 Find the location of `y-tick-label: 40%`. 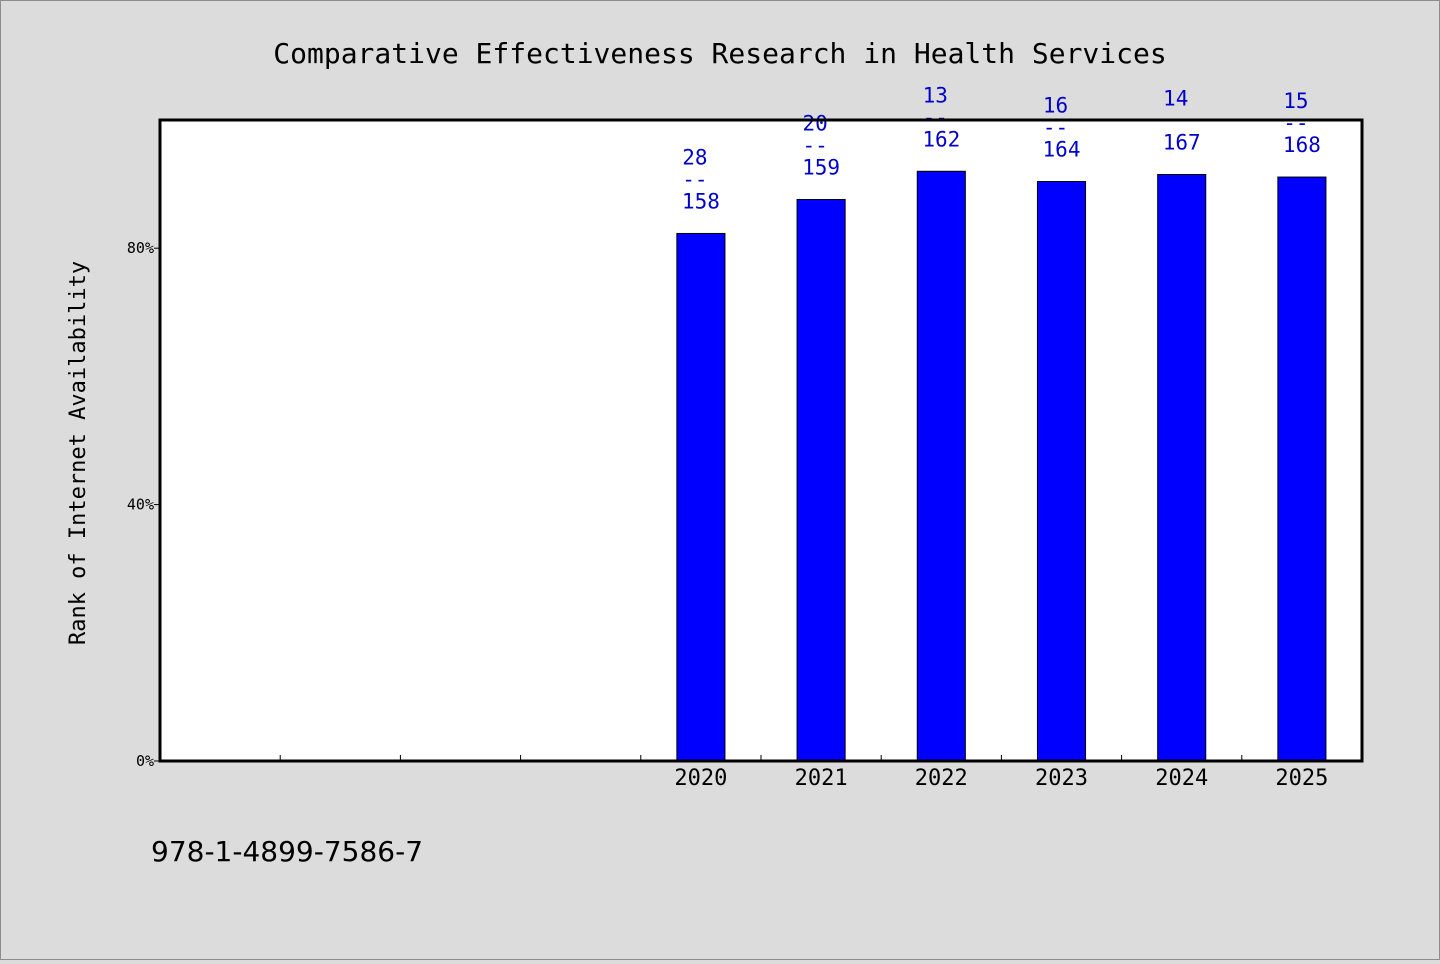

y-tick-label: 40% is located at coordinates (140, 505).